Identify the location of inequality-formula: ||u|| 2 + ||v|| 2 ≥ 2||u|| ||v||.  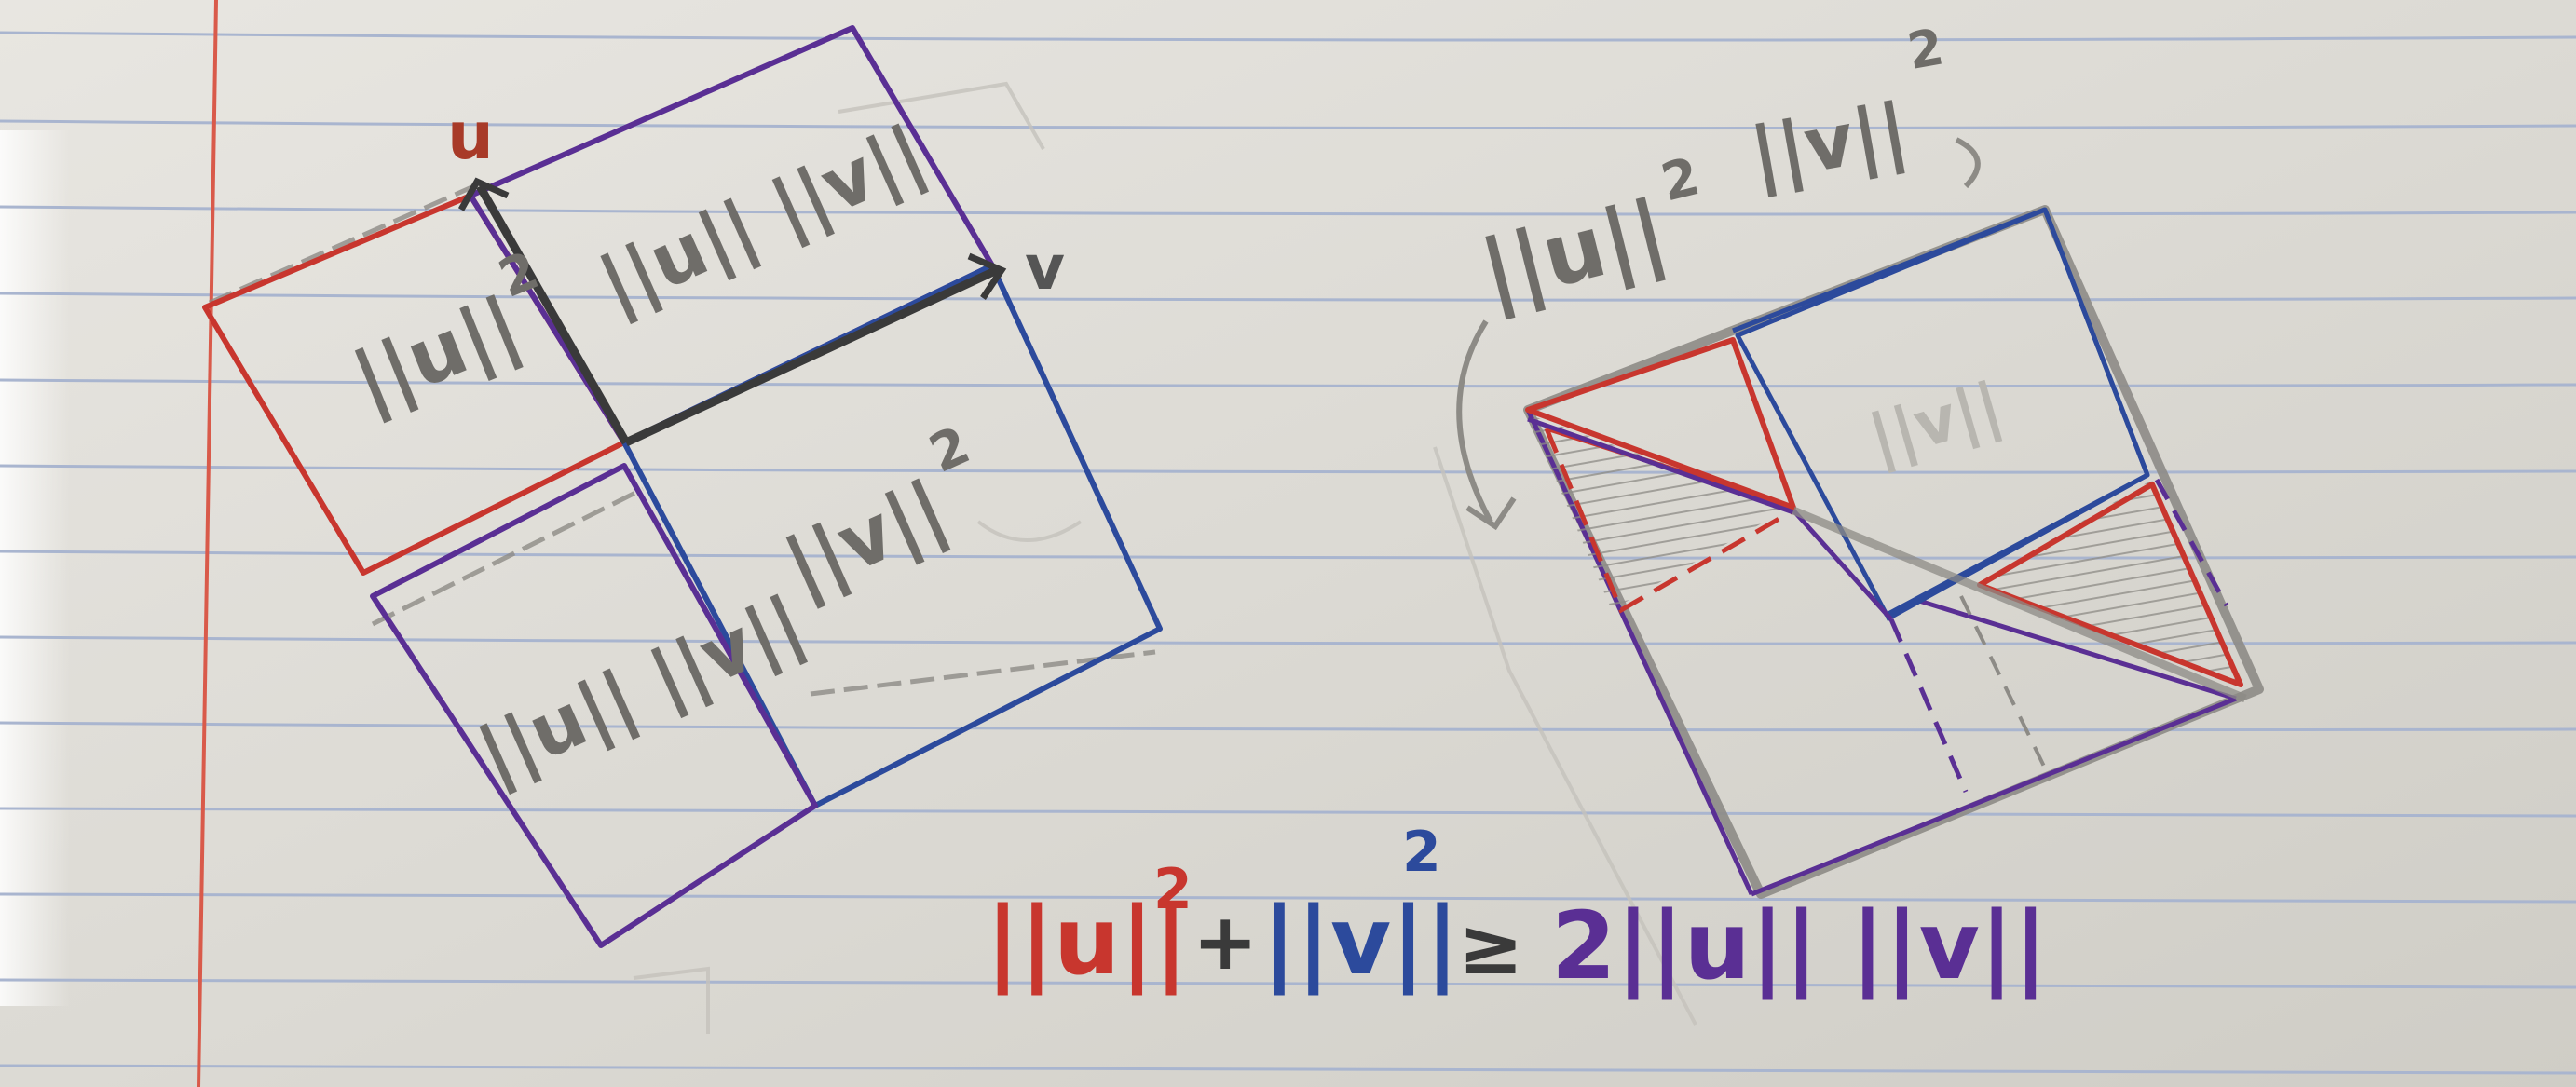
(1517, 910).